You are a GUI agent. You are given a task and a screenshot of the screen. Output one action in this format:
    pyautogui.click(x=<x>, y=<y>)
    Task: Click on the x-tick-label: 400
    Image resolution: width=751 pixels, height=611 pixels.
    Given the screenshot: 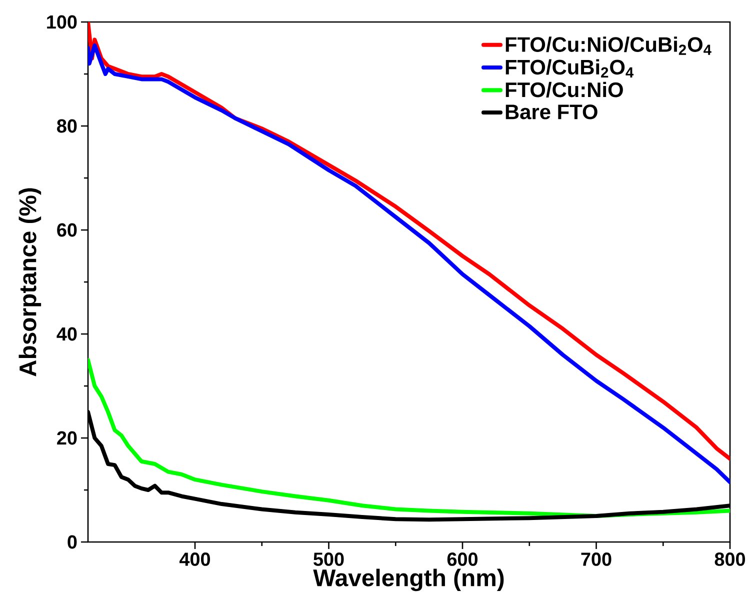 What is the action you would take?
    pyautogui.click(x=194, y=559)
    